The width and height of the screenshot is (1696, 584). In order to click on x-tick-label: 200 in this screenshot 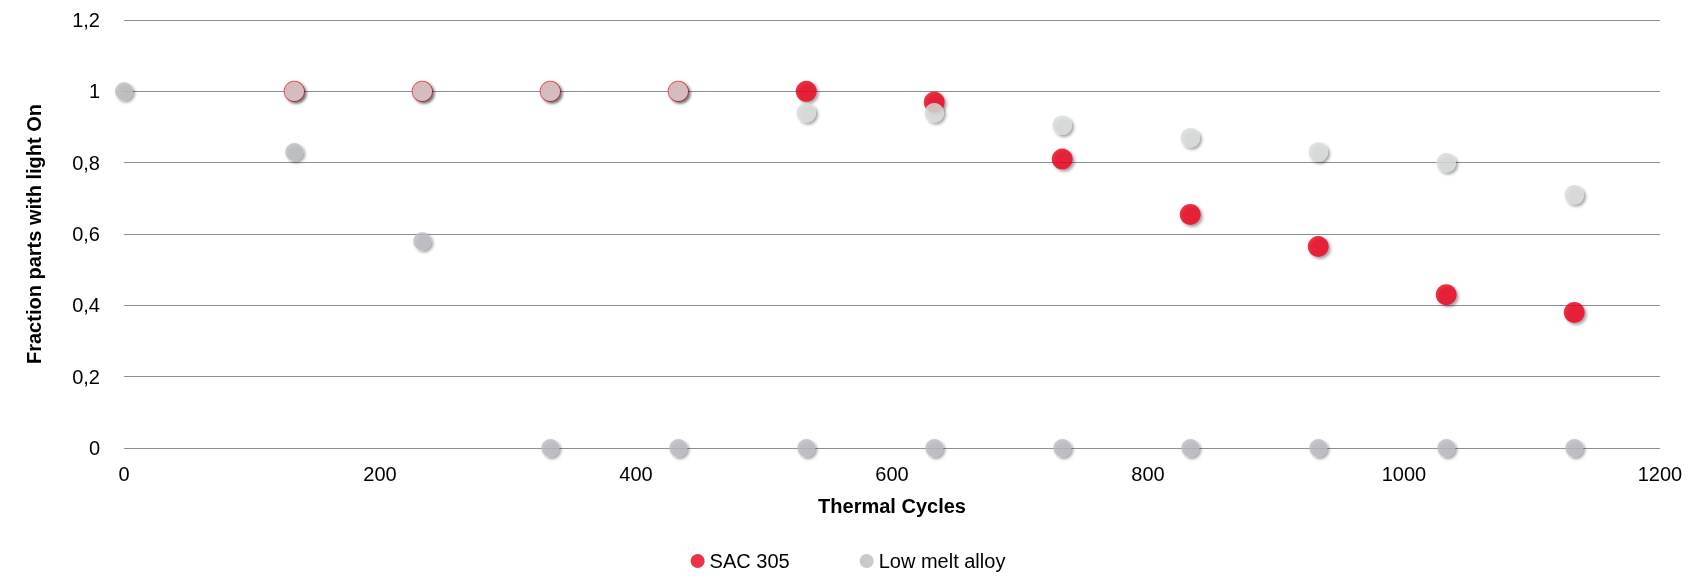, I will do `click(380, 474)`.